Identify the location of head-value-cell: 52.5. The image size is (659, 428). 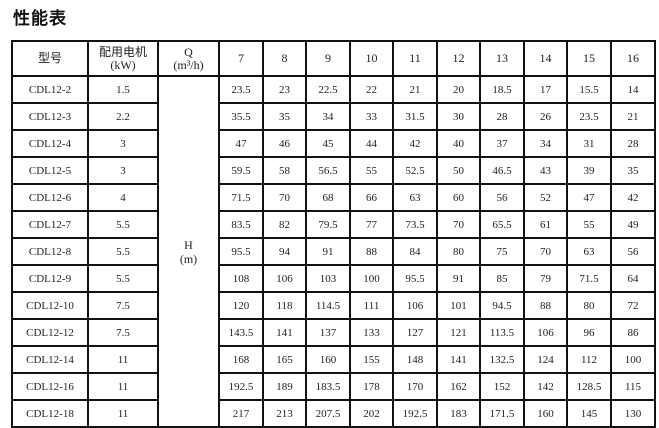
(415, 170).